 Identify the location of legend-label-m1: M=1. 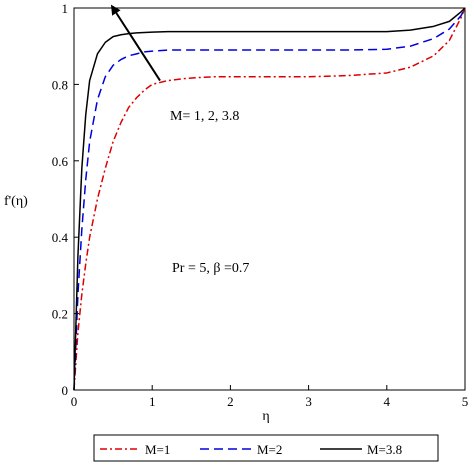
(157, 449).